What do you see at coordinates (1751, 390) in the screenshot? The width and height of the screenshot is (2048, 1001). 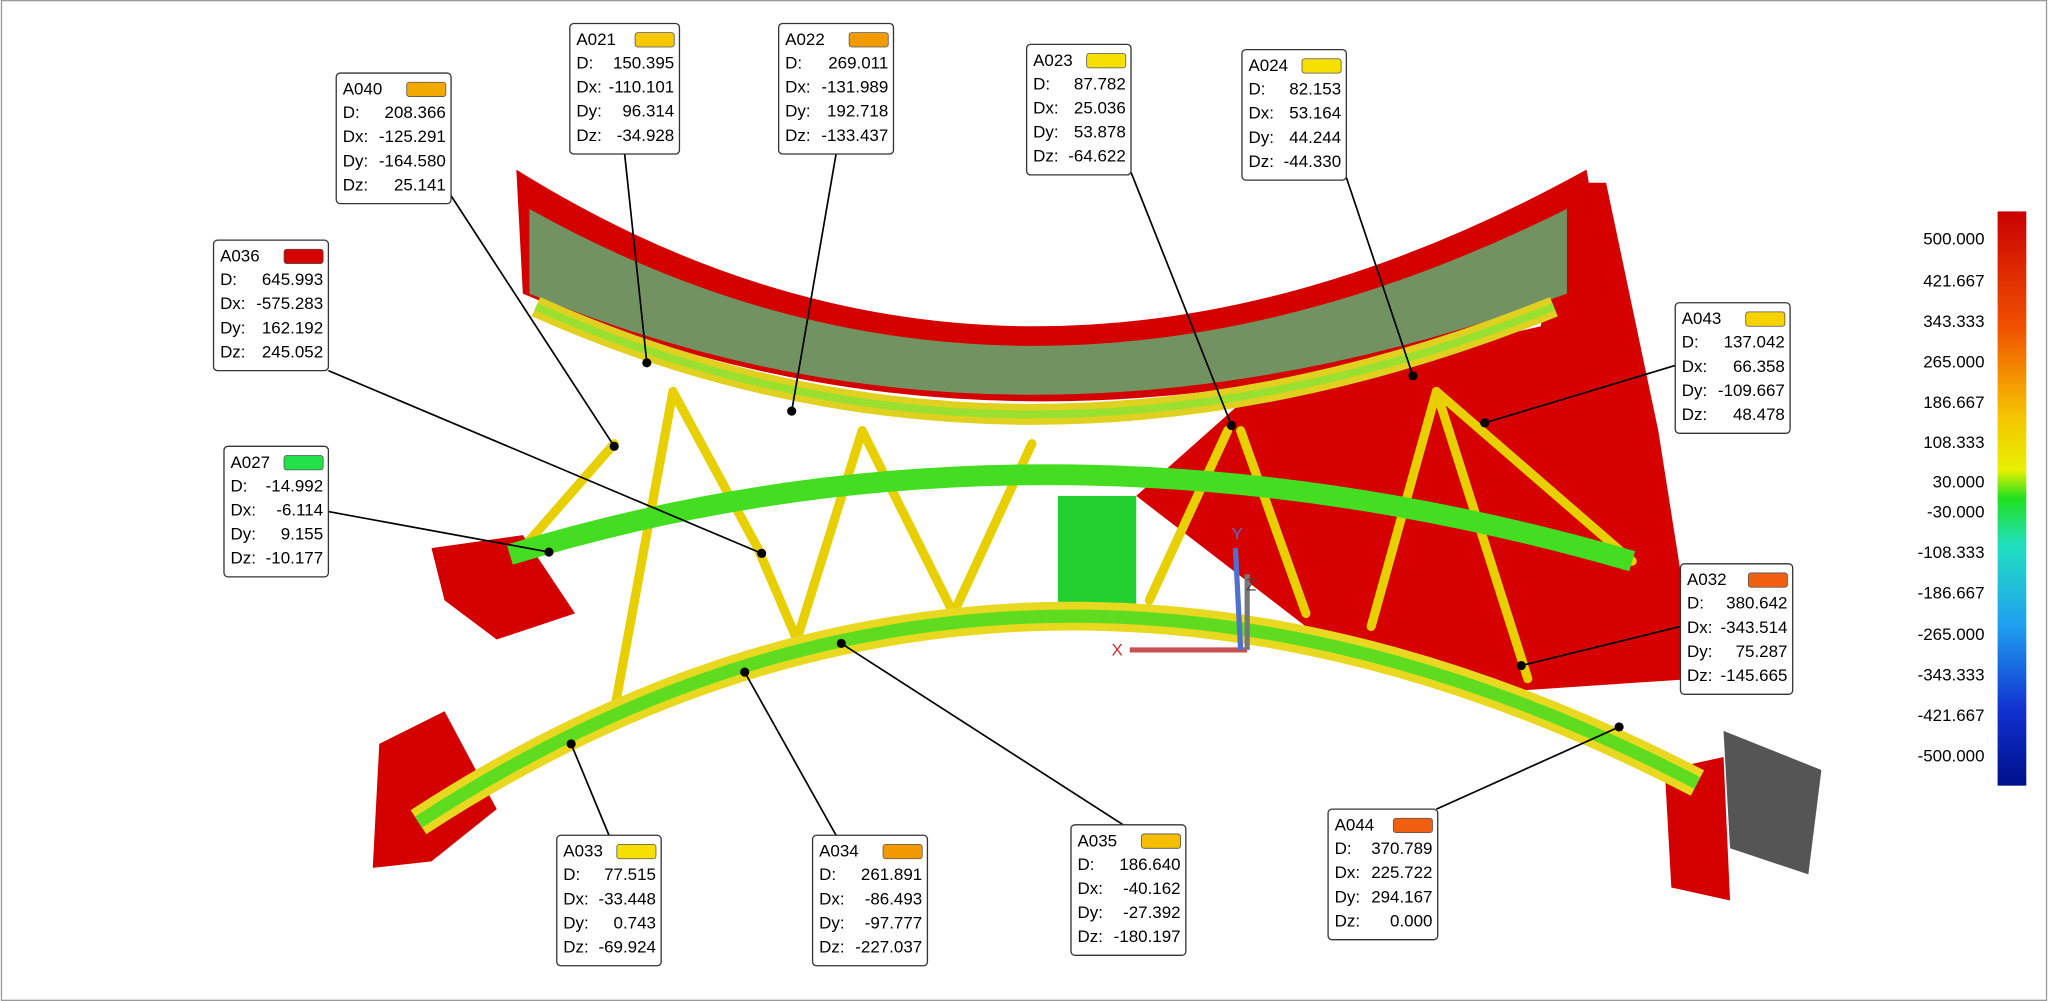 I see `field-value: -109.667` at bounding box center [1751, 390].